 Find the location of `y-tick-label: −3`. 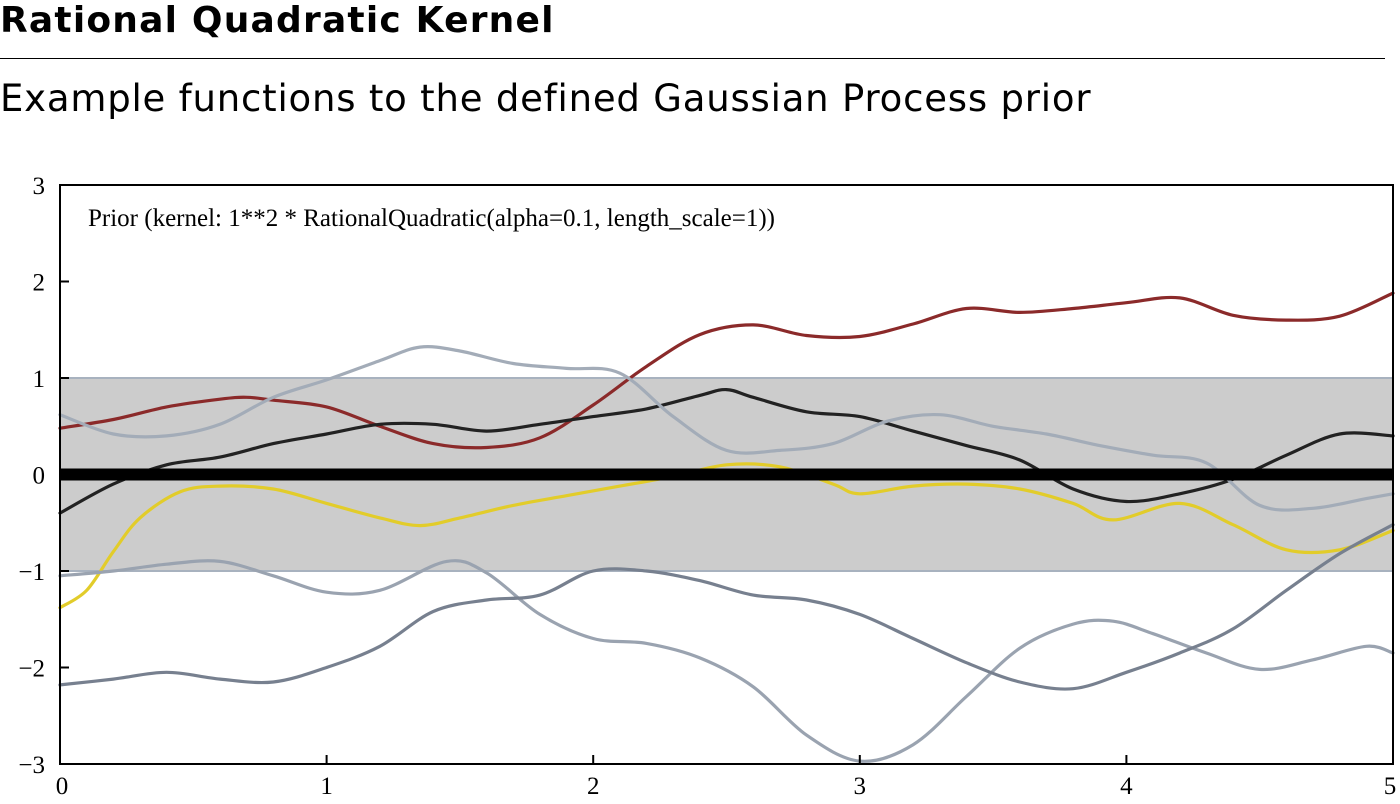

y-tick-label: −3 is located at coordinates (31, 765).